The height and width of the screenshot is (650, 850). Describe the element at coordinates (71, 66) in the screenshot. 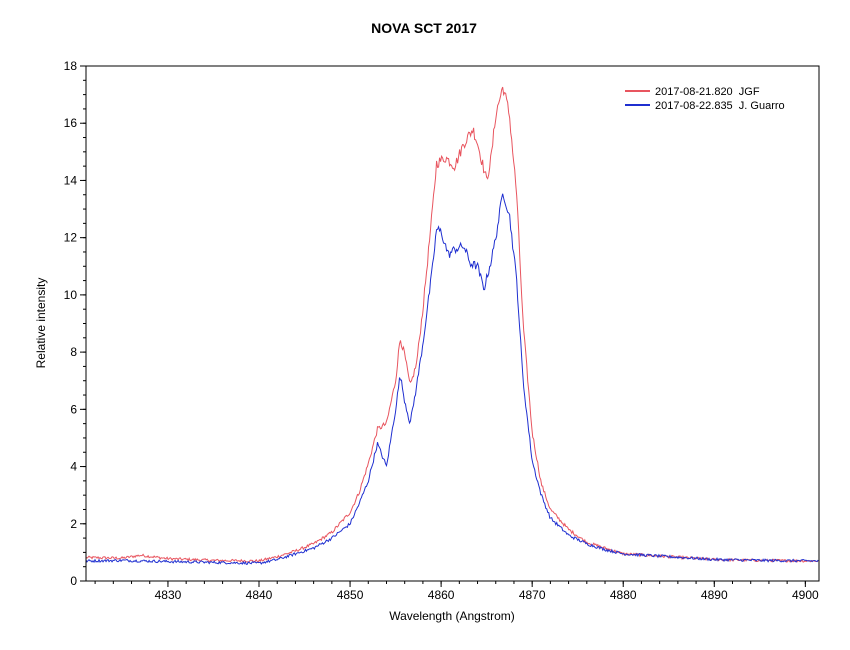

I see `y-tick-label: 18` at that location.